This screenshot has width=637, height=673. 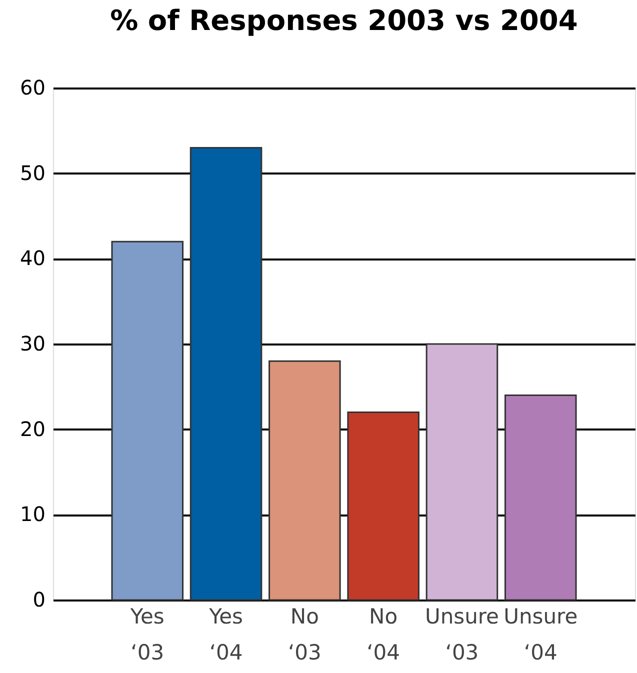 What do you see at coordinates (146, 634) in the screenshot?
I see `x-tick-label: Yes ‘03` at bounding box center [146, 634].